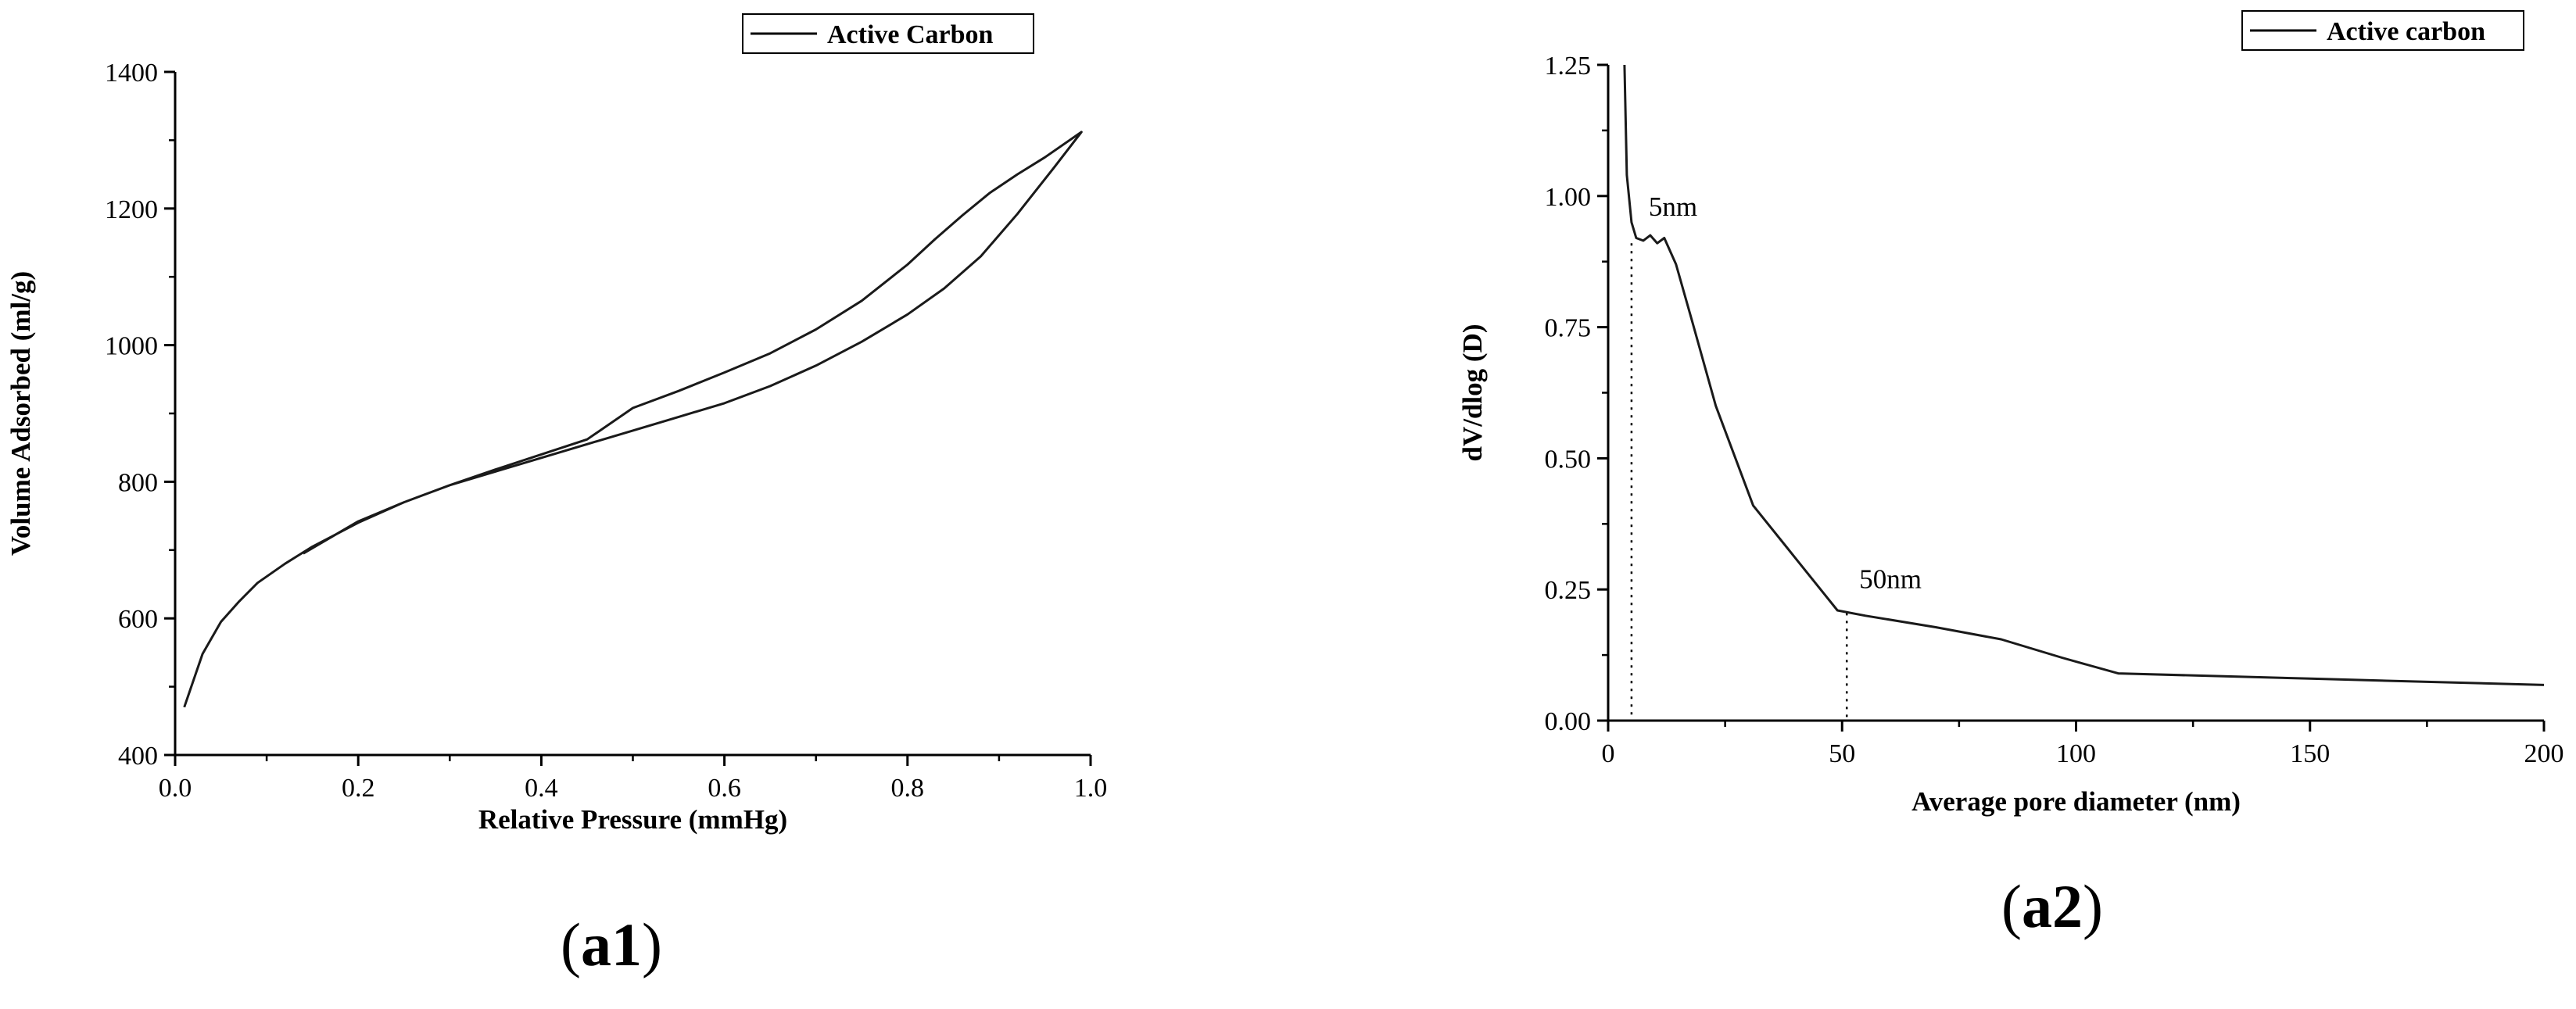  Describe the element at coordinates (632, 820) in the screenshot. I see `x-axis-title: Relative Pressure (mmHg)` at that location.